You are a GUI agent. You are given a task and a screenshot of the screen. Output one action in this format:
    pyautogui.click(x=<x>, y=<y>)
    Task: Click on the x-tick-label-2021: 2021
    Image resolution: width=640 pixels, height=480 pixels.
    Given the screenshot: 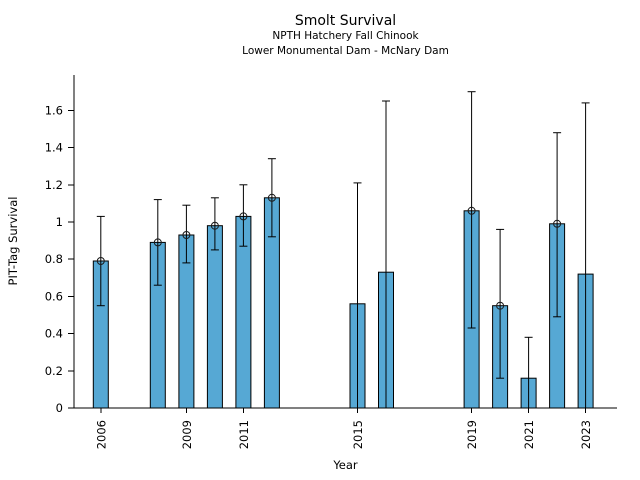 What is the action you would take?
    pyautogui.click(x=529, y=434)
    